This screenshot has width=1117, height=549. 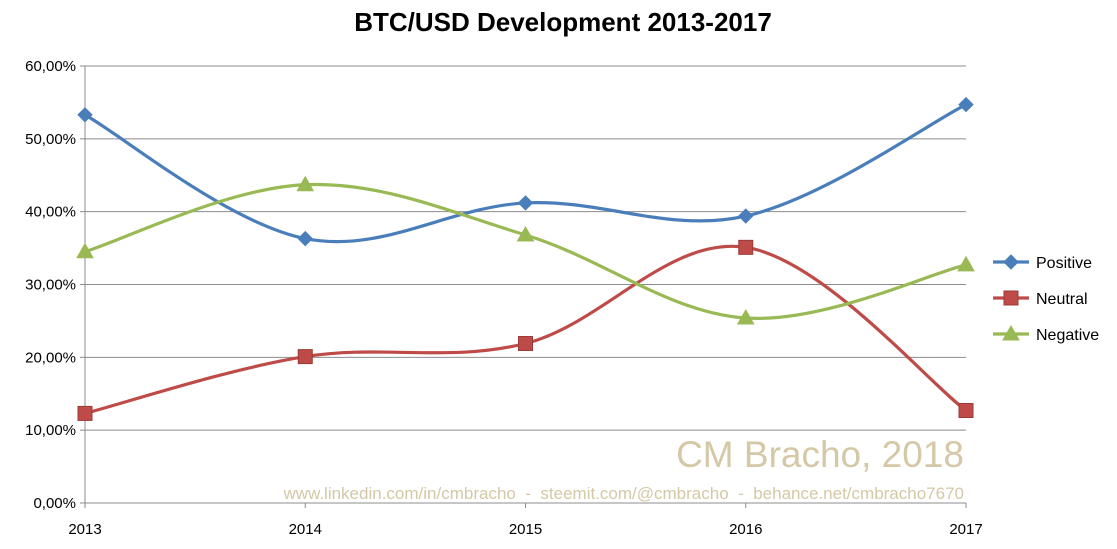 I want to click on y-tick-label: 20,00%, so click(x=50, y=357).